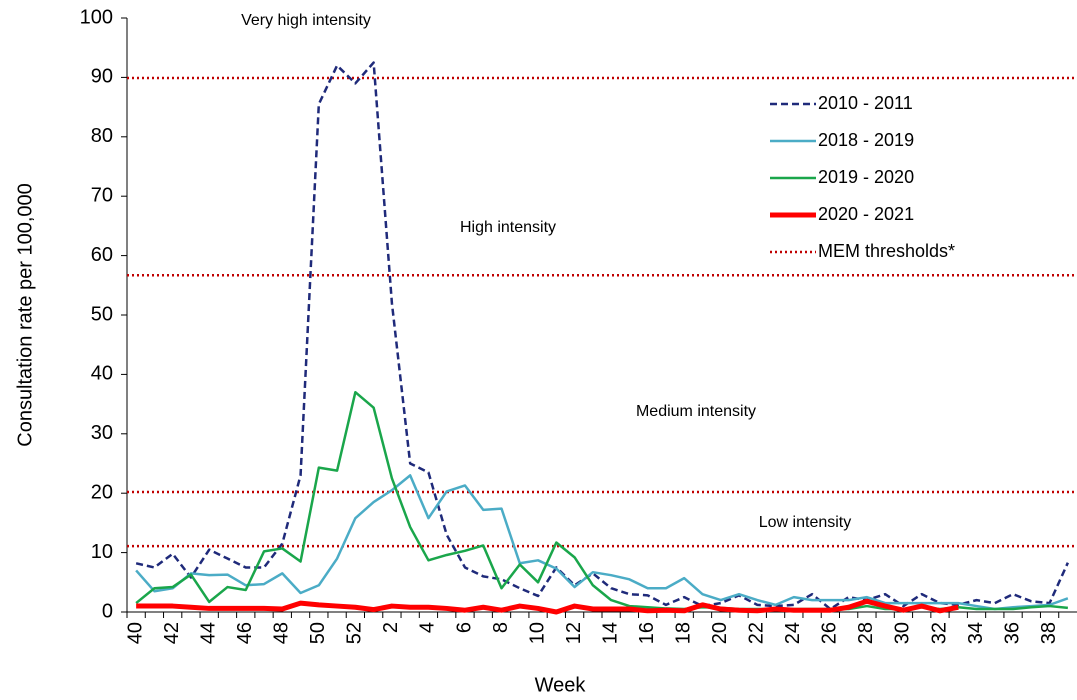  Describe the element at coordinates (866, 140) in the screenshot. I see `legend-label: 2018 - 2019` at that location.